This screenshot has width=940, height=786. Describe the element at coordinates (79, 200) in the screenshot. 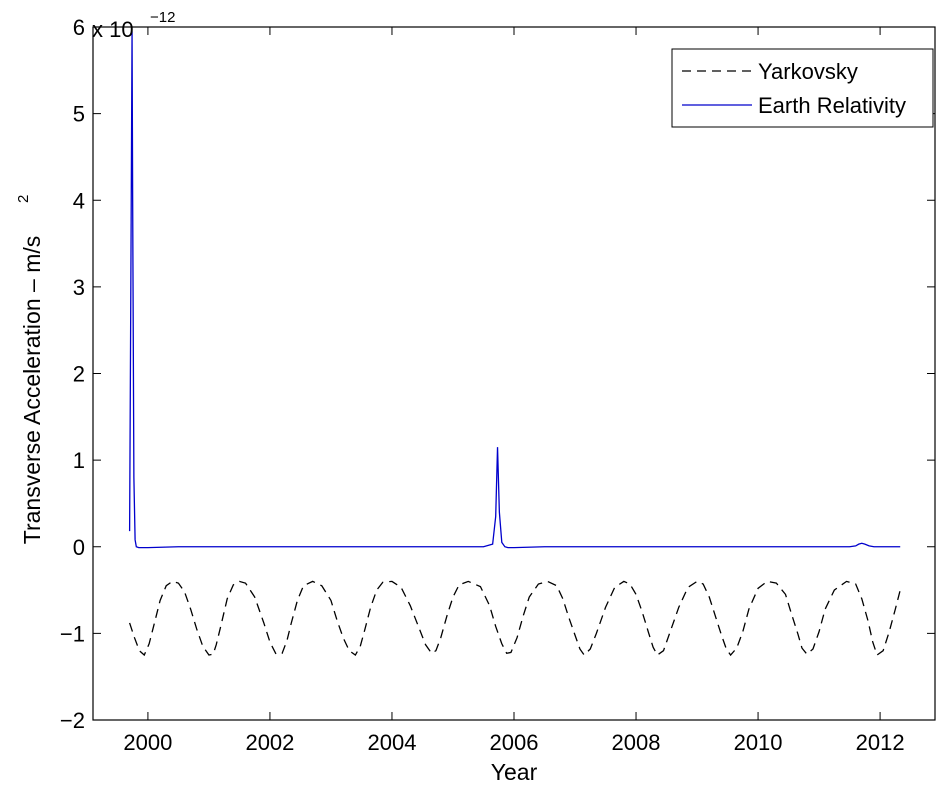

I see `y-tick-label: 4` at that location.